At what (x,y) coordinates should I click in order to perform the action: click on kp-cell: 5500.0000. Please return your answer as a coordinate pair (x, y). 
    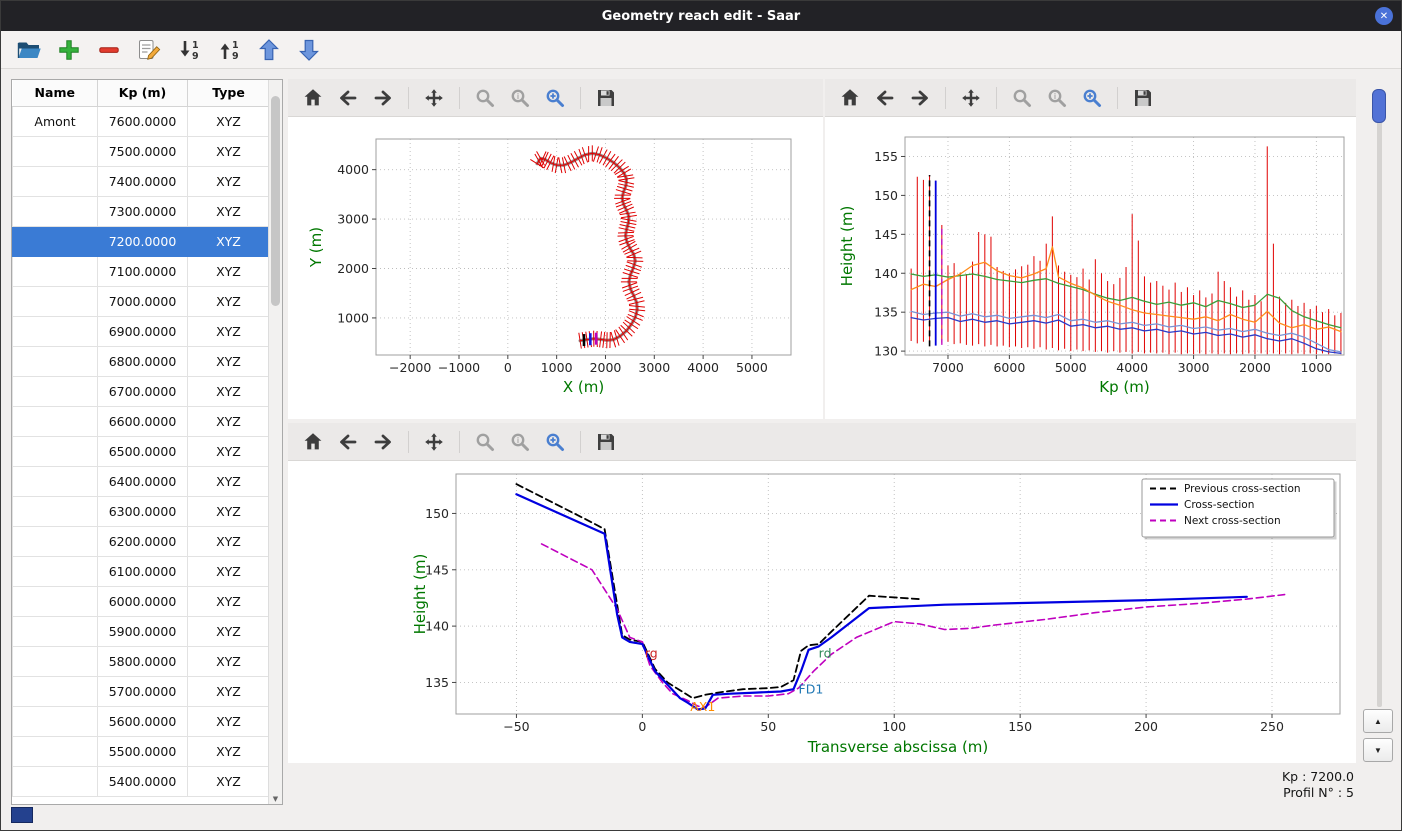
    Looking at the image, I should click on (142, 751).